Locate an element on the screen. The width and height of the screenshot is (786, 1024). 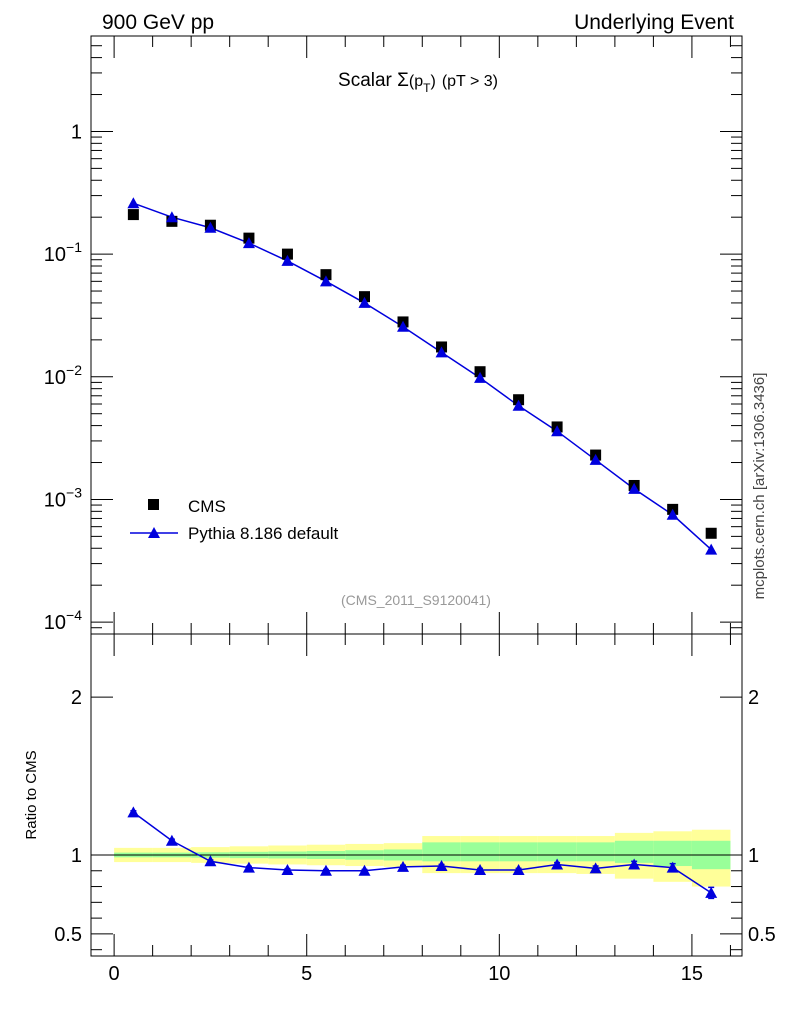
y-tick-label: 1 is located at coordinates (76, 132).